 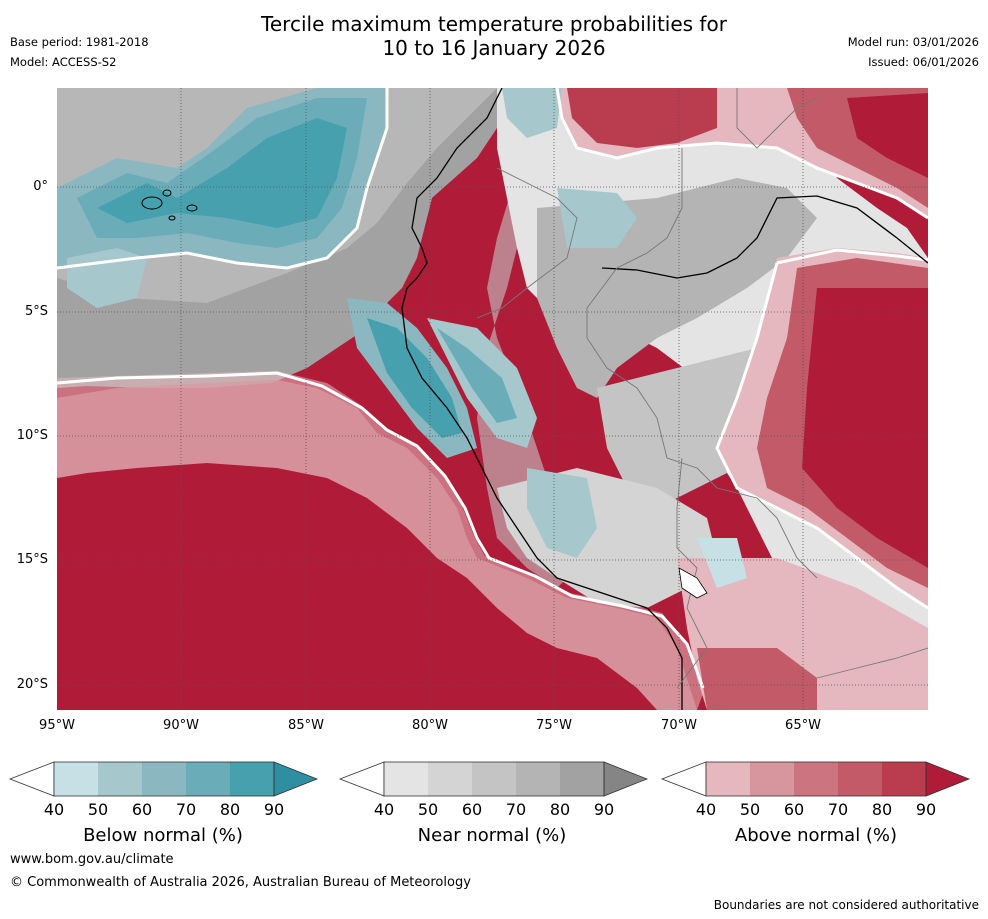 I want to click on legend-above-tick: 90, so click(x=926, y=809).